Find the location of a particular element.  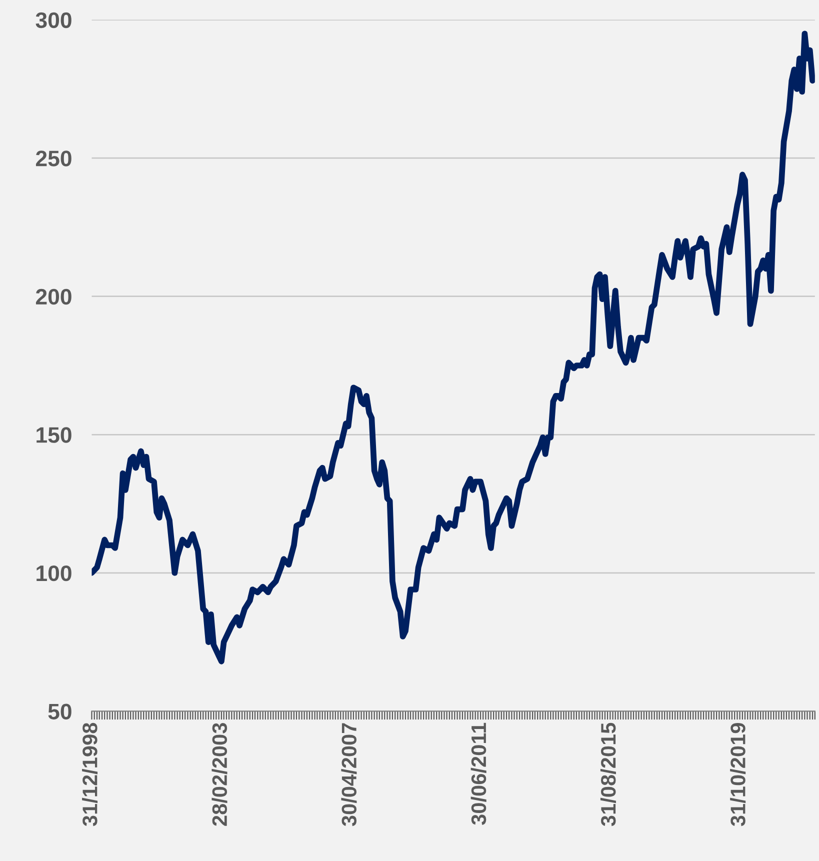

x-tick-label: 30/04/2007 is located at coordinates (349, 774).